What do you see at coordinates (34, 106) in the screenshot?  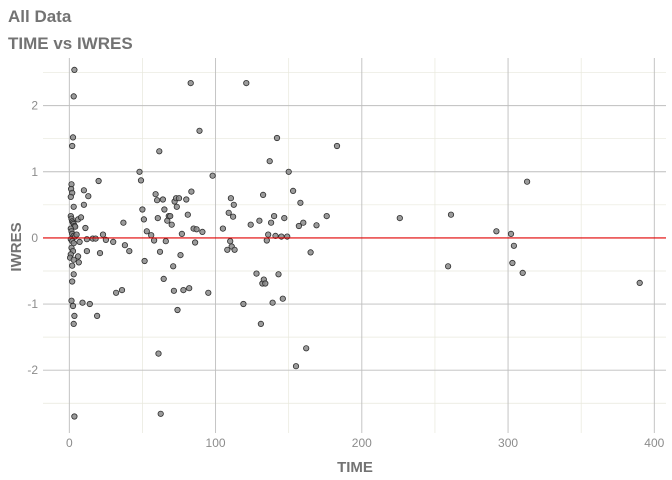 I see `y-tick-label: 2` at bounding box center [34, 106].